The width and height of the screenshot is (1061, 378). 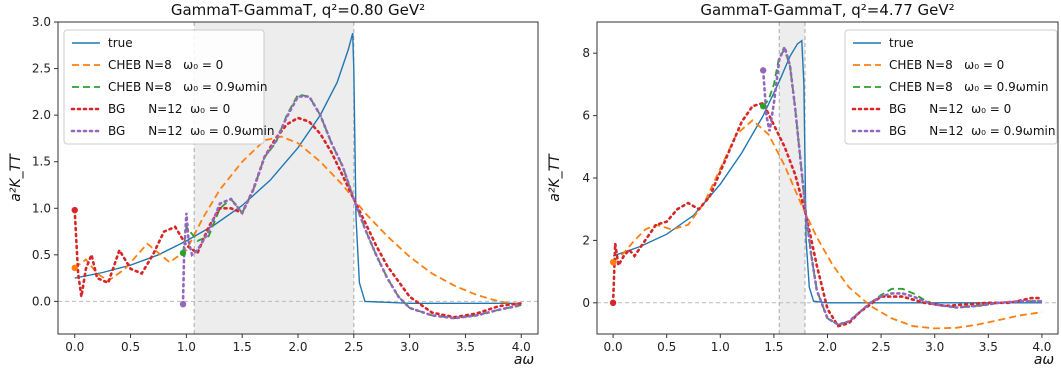 I want to click on y-tick-label: 0.0, so click(x=41, y=301).